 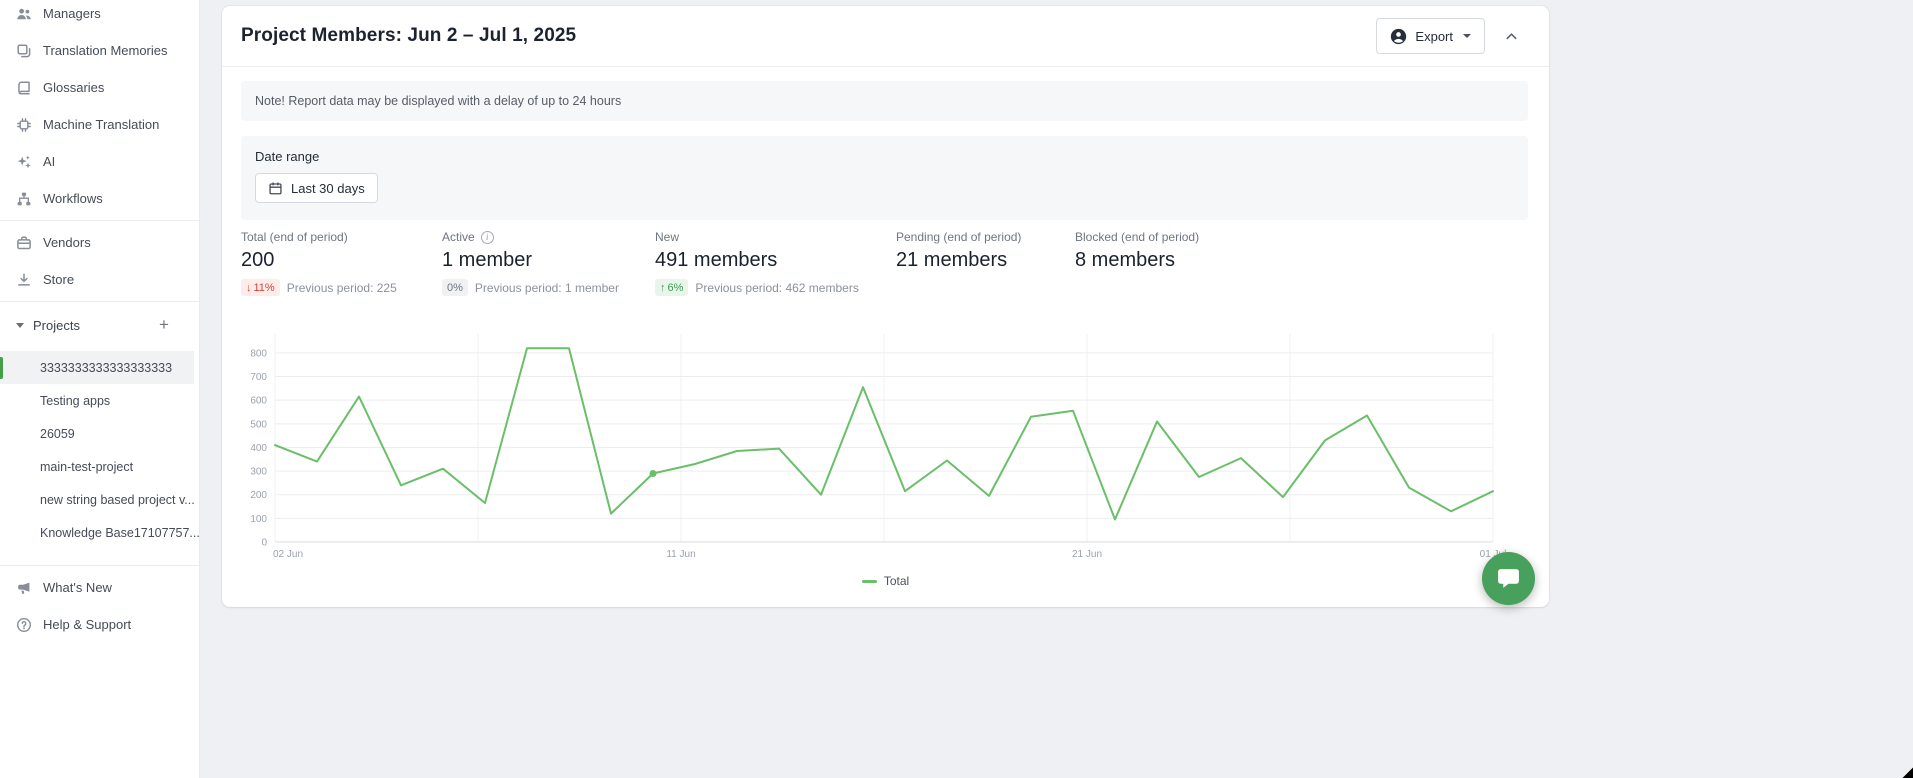 I want to click on date-range-panel: Date range Last 30 days, so click(x=884, y=178).